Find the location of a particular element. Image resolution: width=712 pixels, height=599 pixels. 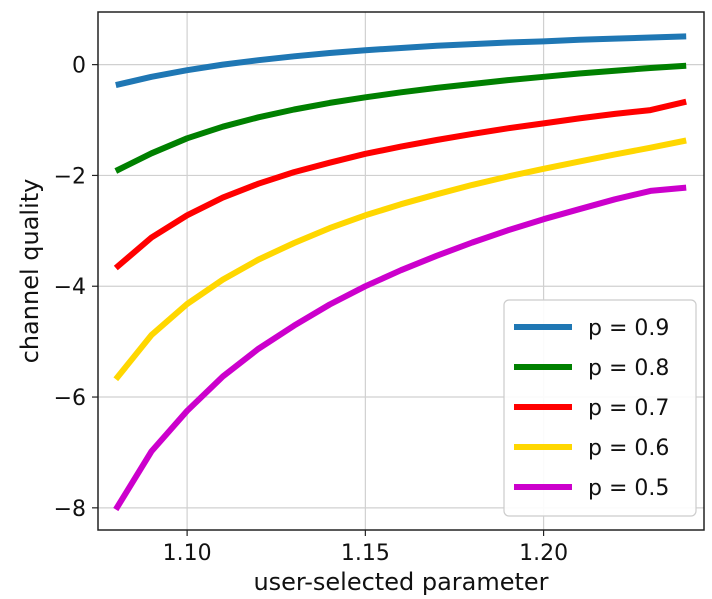

legend: p = 0.9 p = 0.8 p = 0.7 p = 0.6 p = 0.5 is located at coordinates (600, 408).